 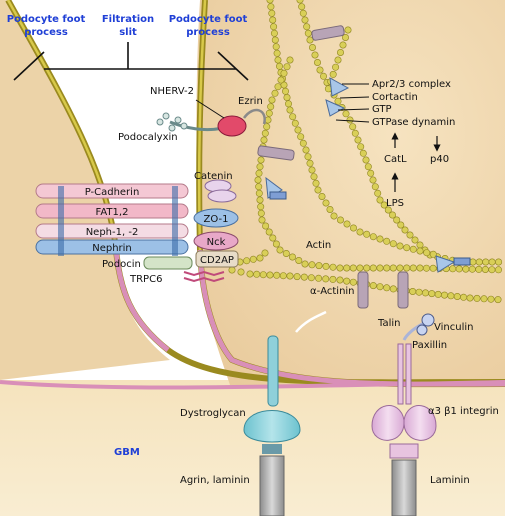 I want to click on pathway-arrows, so click(x=416, y=162).